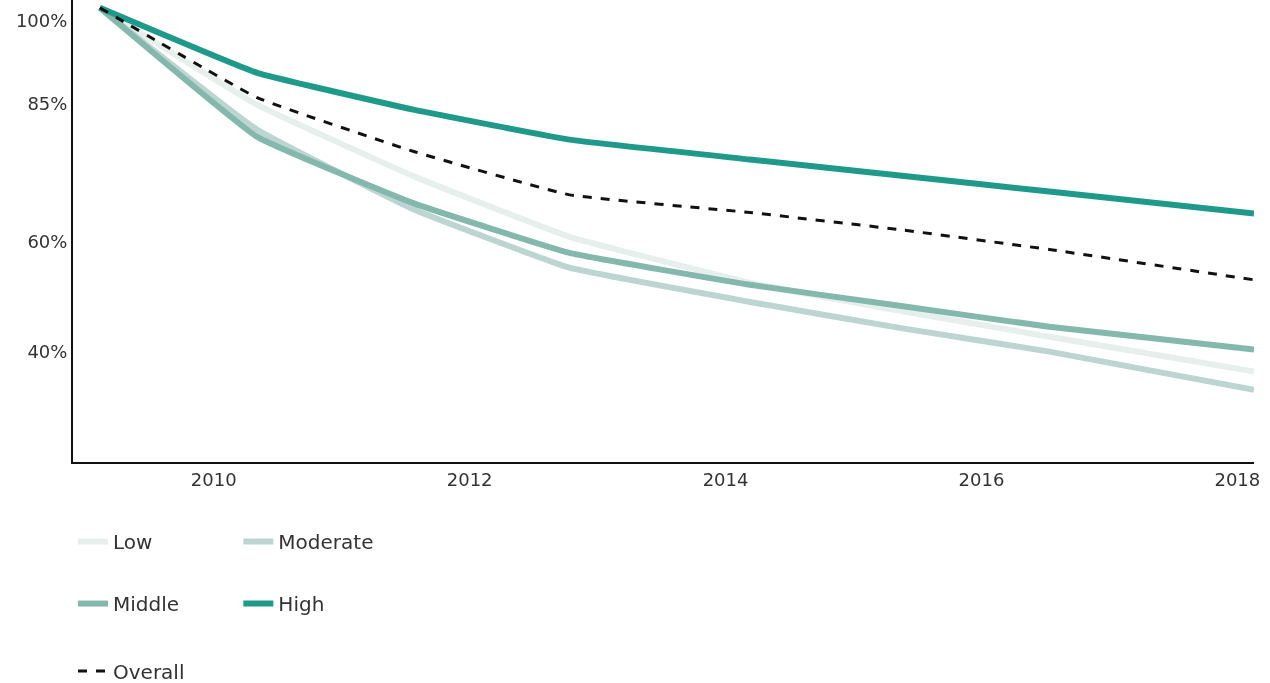  What do you see at coordinates (213, 479) in the screenshot?
I see `x-tick-label: 2010` at bounding box center [213, 479].